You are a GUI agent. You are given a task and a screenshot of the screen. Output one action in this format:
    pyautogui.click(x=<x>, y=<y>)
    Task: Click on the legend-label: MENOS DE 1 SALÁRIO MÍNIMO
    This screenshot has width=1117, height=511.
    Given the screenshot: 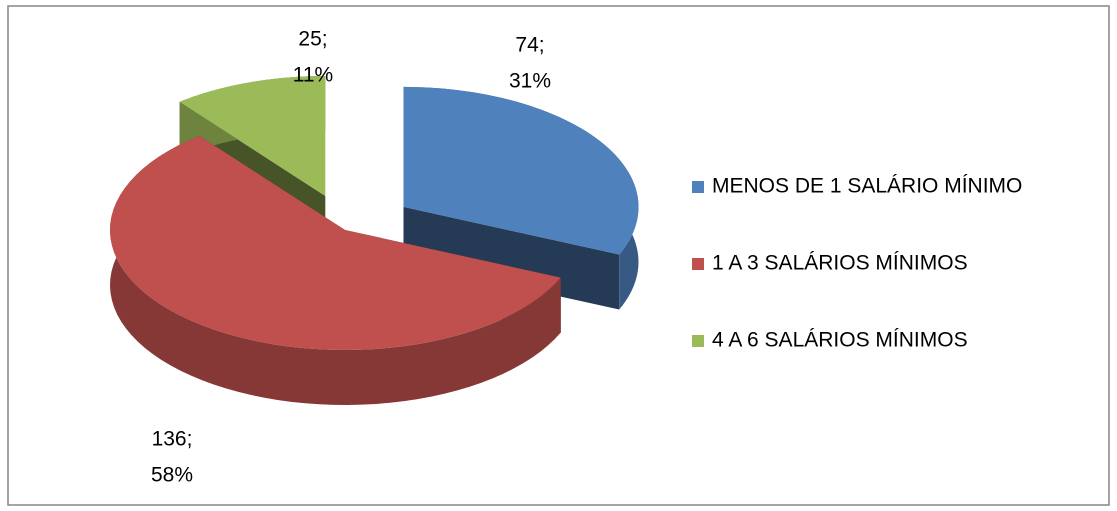 What is the action you would take?
    pyautogui.click(x=867, y=186)
    